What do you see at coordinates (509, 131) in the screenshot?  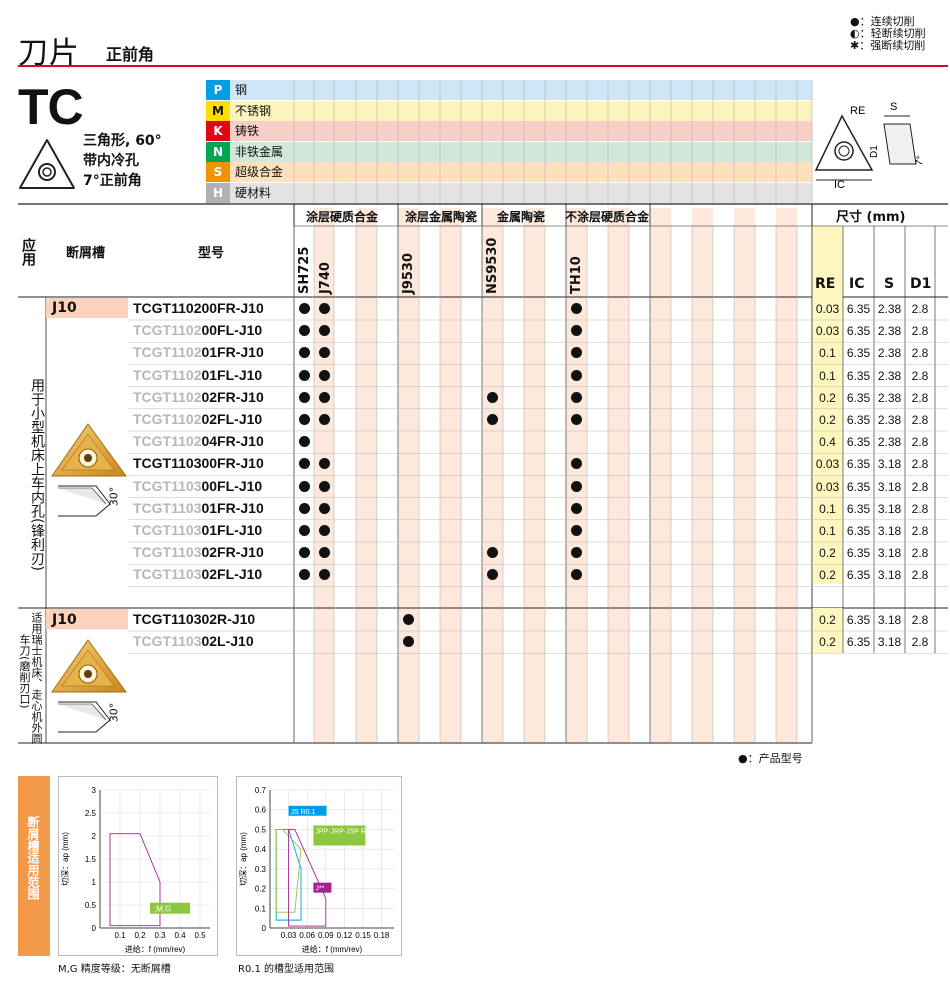 I see `material-row-K: K 铸铁` at bounding box center [509, 131].